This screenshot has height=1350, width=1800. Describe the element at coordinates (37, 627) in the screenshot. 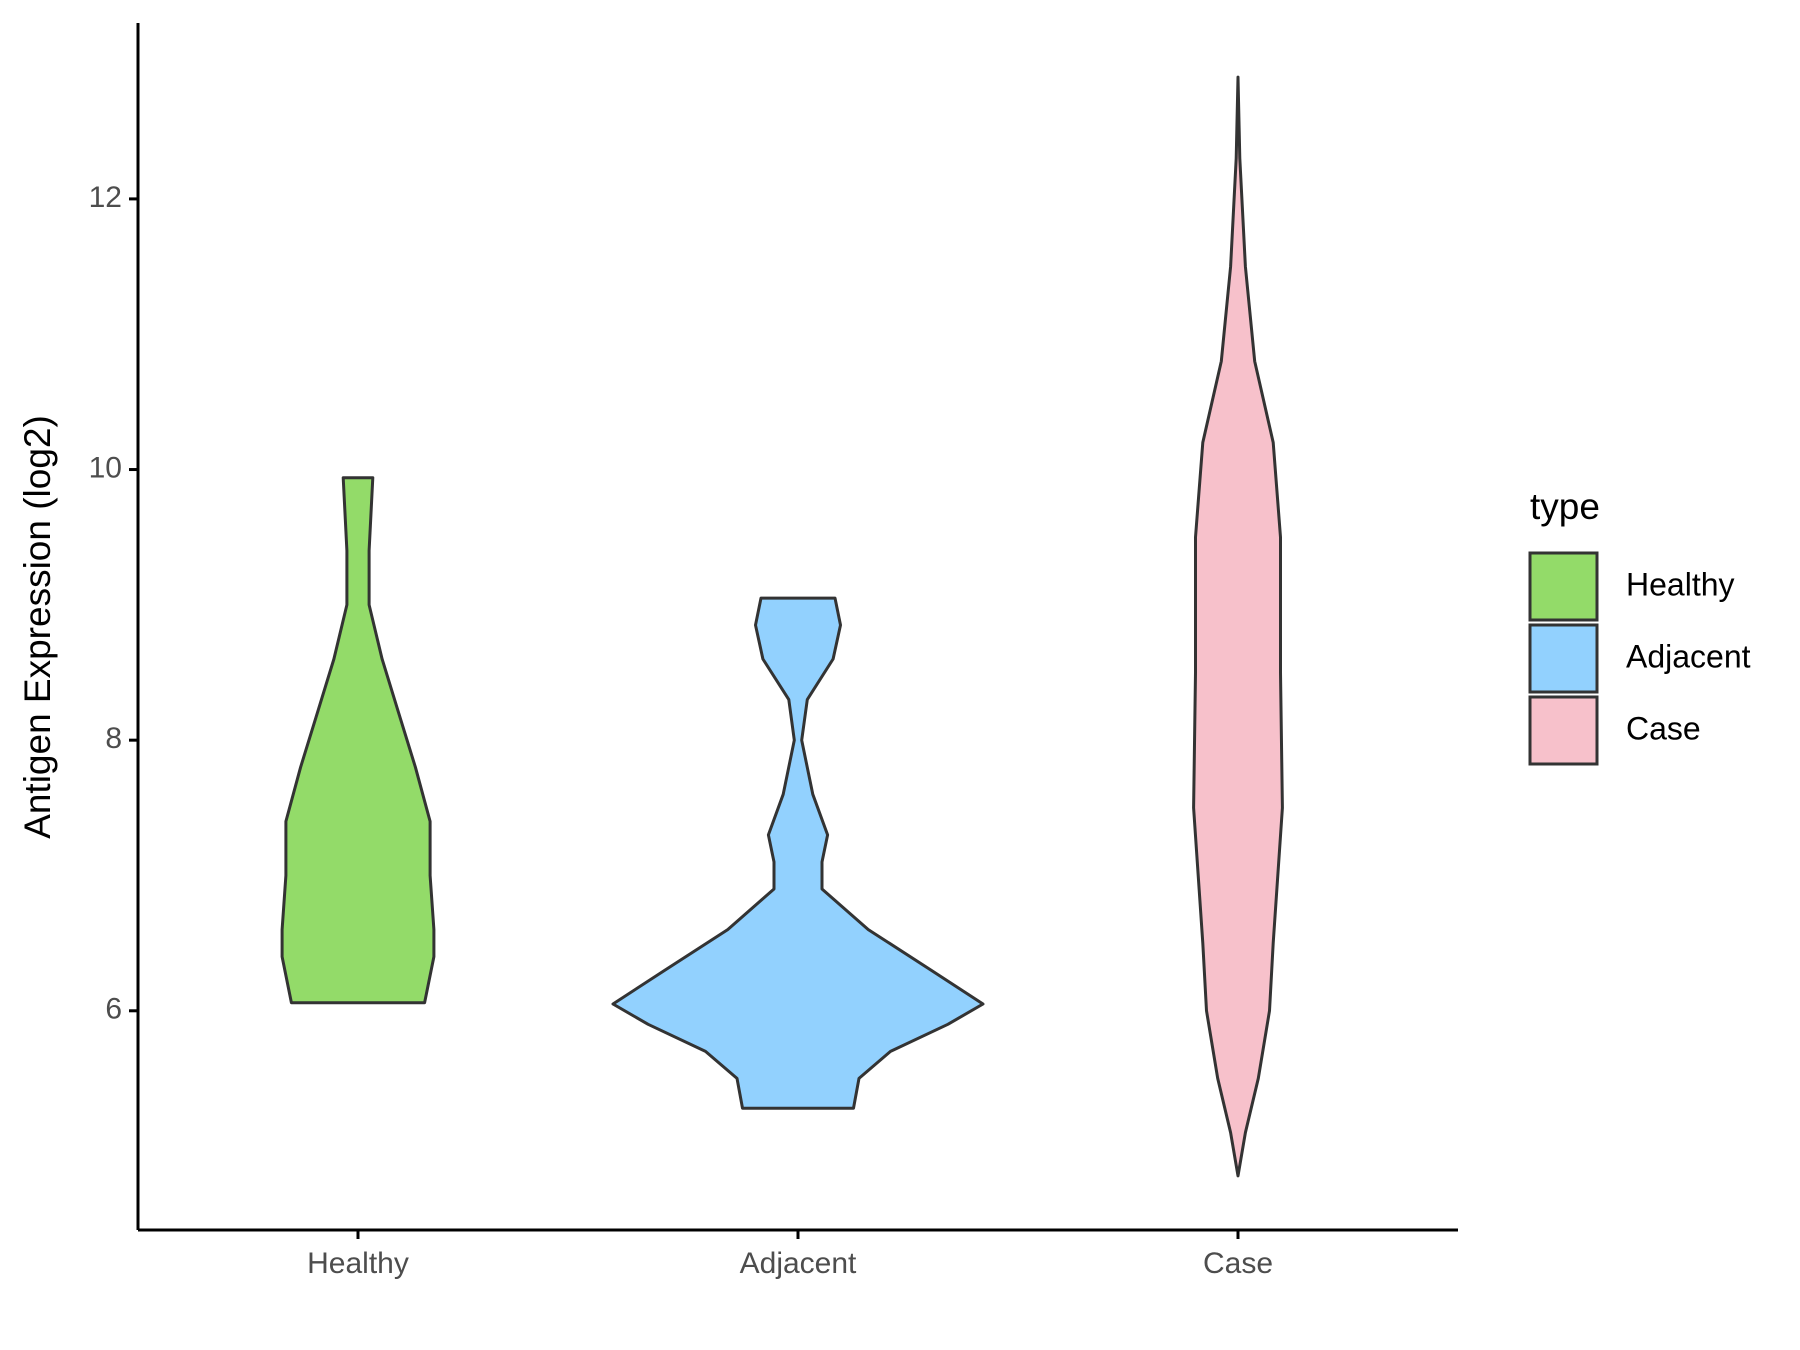

I see `y-axis-label: Antigen Expression (log2)` at that location.